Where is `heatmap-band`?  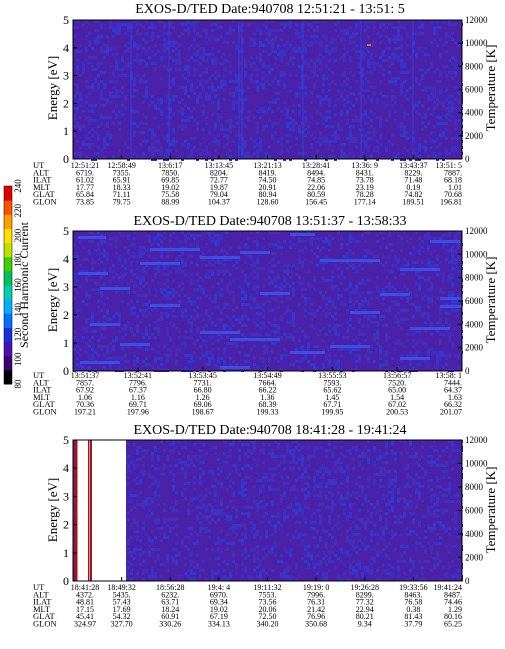 heatmap-band is located at coordinates (445, 241).